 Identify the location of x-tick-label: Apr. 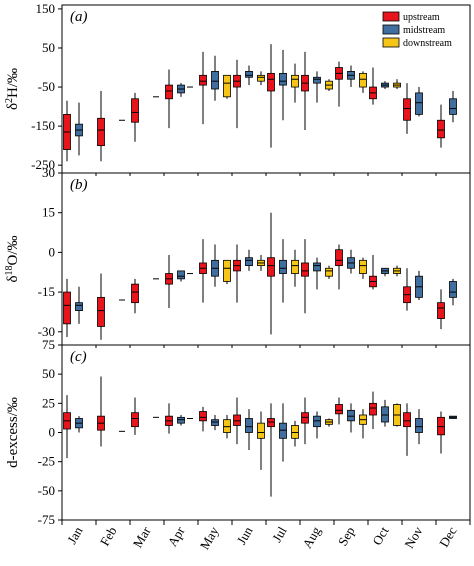
(175, 536).